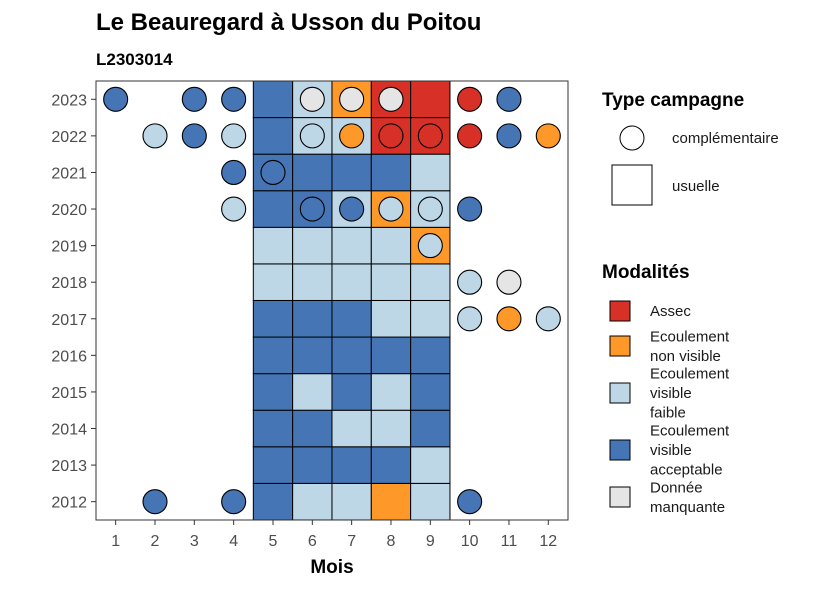 The height and width of the screenshot is (590, 826). Describe the element at coordinates (646, 272) in the screenshot. I see `legend-modalites-title: Modalités` at that location.